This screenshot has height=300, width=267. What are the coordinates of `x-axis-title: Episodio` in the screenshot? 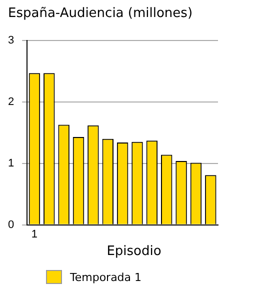 It's located at (134, 251).